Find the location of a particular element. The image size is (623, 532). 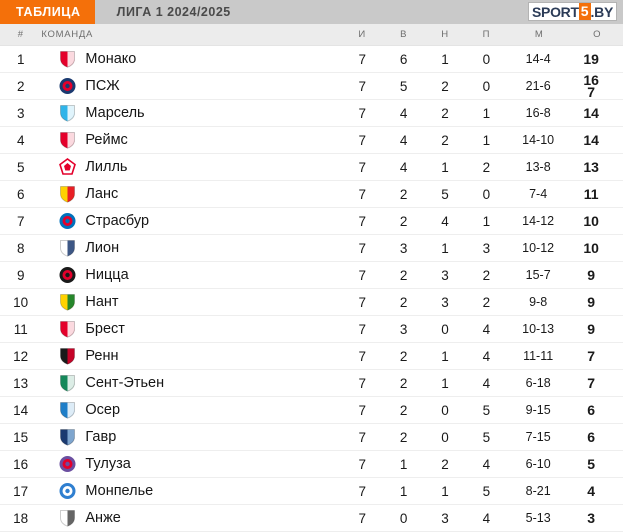

tab-standings: ТАБЛИЦА is located at coordinates (47, 12).